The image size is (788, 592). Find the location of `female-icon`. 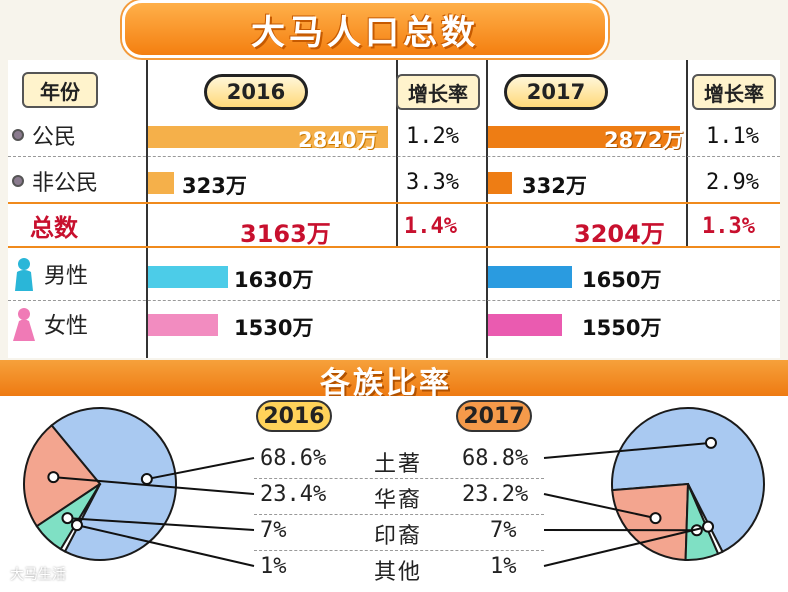

female-icon is located at coordinates (24, 324).